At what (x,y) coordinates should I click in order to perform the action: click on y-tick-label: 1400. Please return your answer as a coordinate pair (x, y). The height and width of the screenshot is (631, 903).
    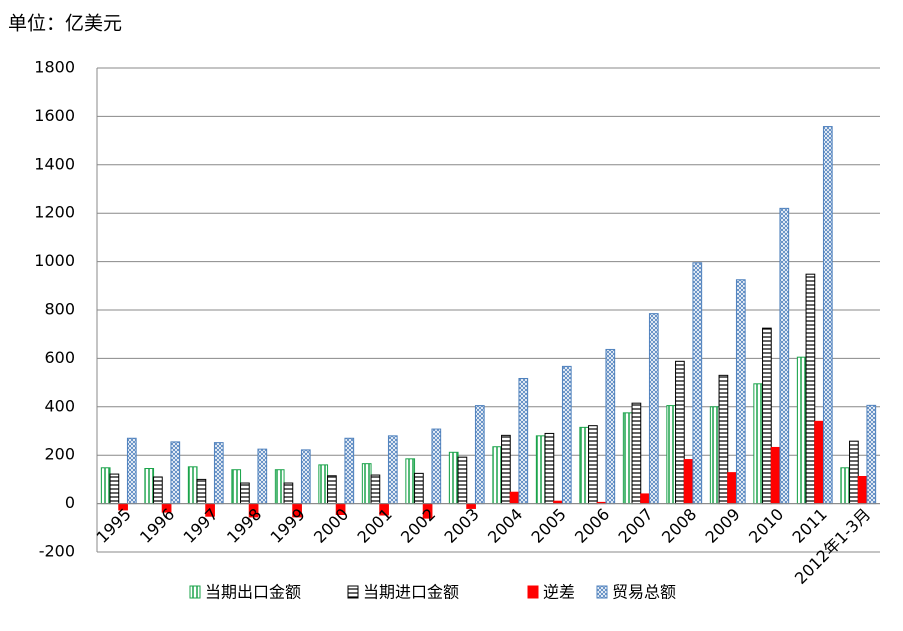
    Looking at the image, I should click on (54, 163).